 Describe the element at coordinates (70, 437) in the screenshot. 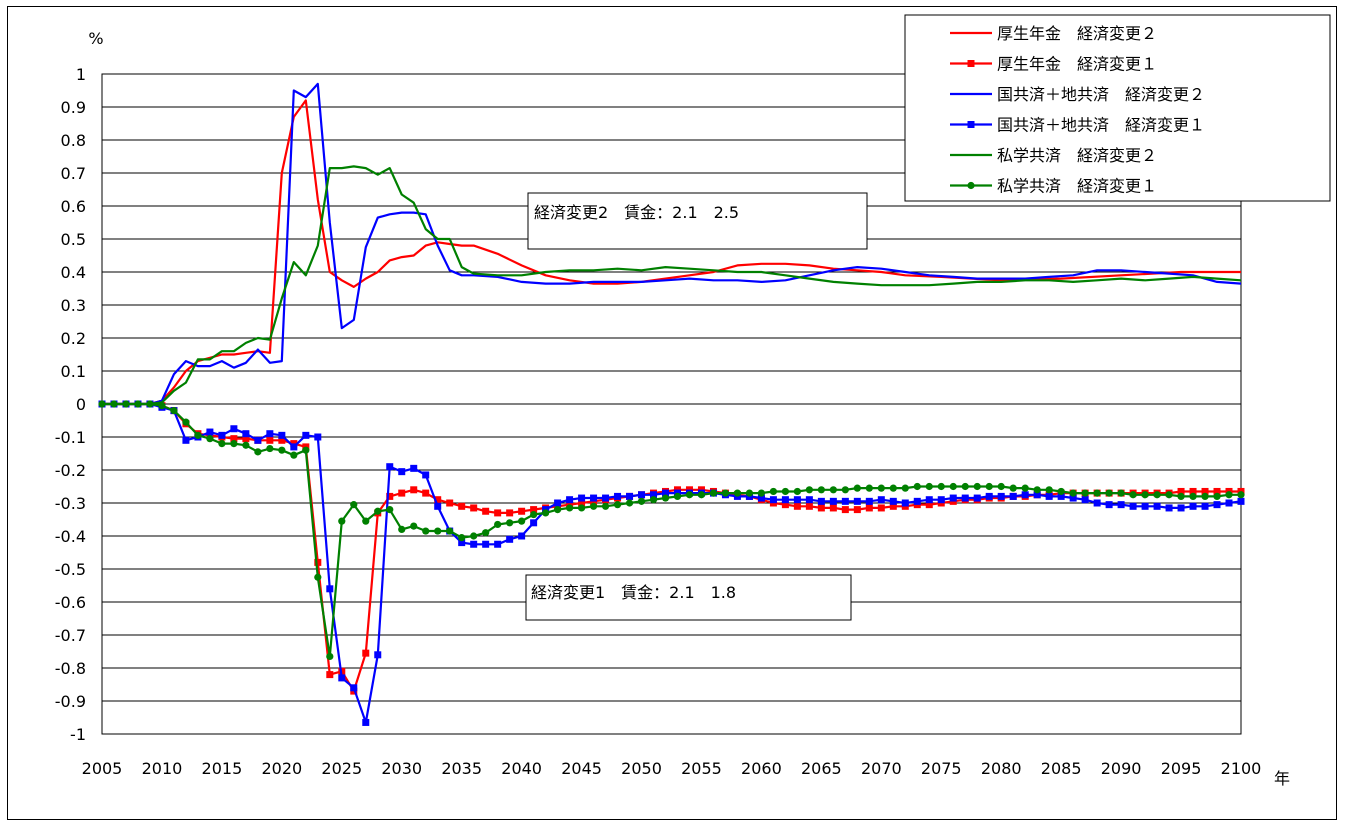

I see `y-tick-label: -0.1` at that location.